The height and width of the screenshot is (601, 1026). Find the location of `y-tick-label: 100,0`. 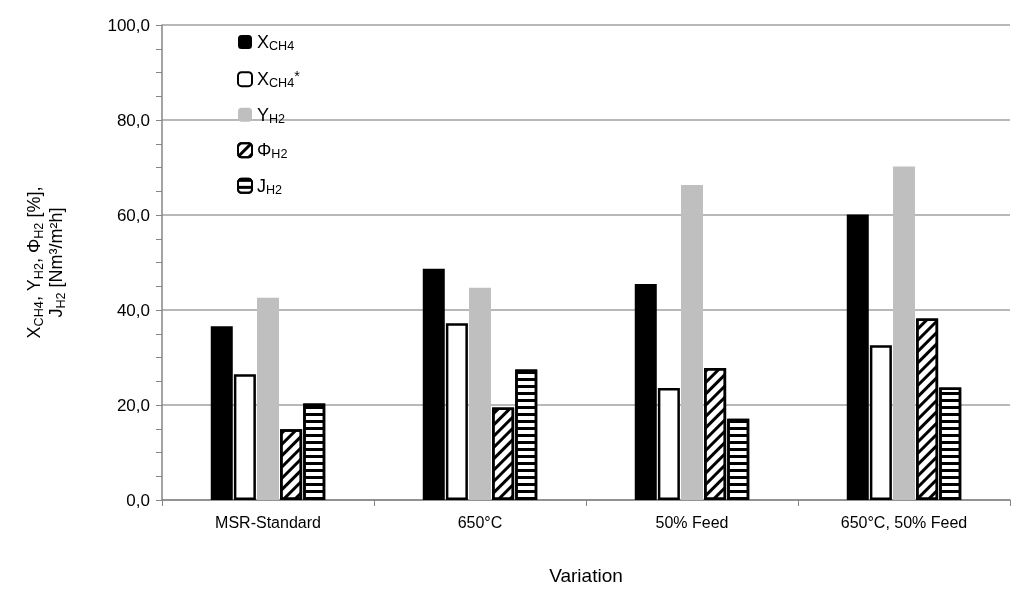

y-tick-label: 100,0 is located at coordinates (128, 25).